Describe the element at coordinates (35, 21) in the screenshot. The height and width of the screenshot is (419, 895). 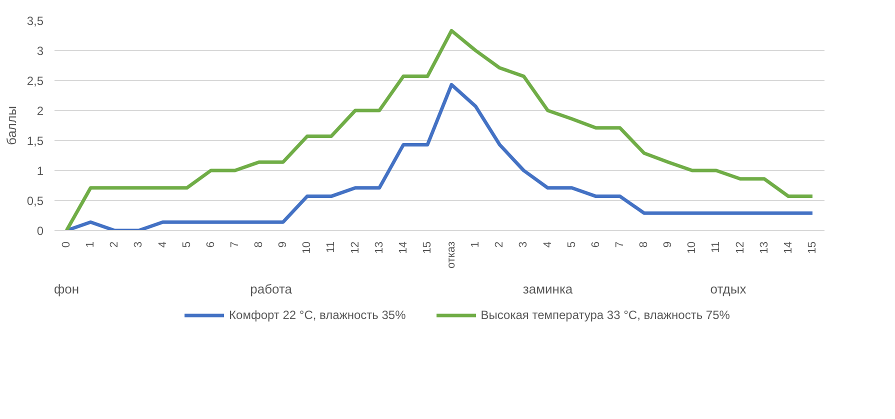
I see `y-tick-label: 3,5` at that location.